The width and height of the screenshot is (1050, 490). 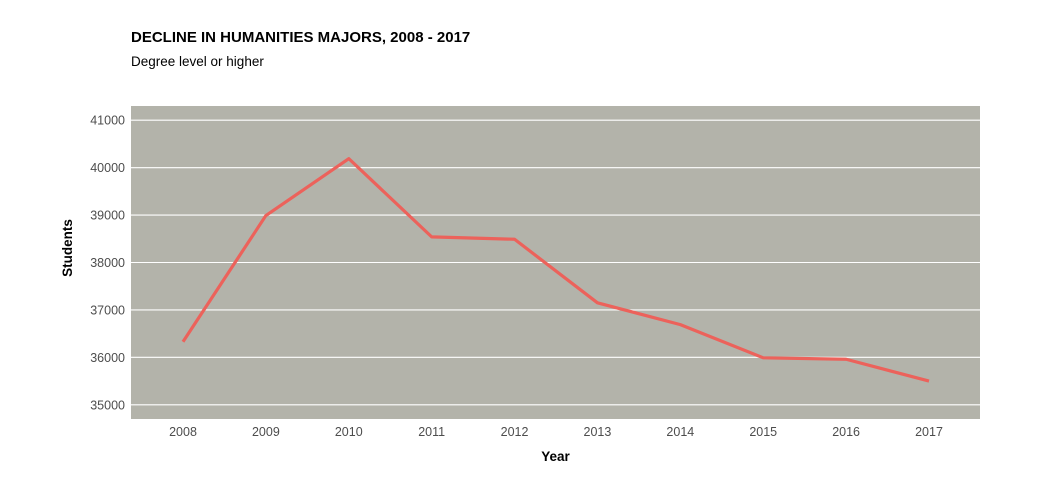 What do you see at coordinates (107, 405) in the screenshot?
I see `y-tick-label: 35000` at bounding box center [107, 405].